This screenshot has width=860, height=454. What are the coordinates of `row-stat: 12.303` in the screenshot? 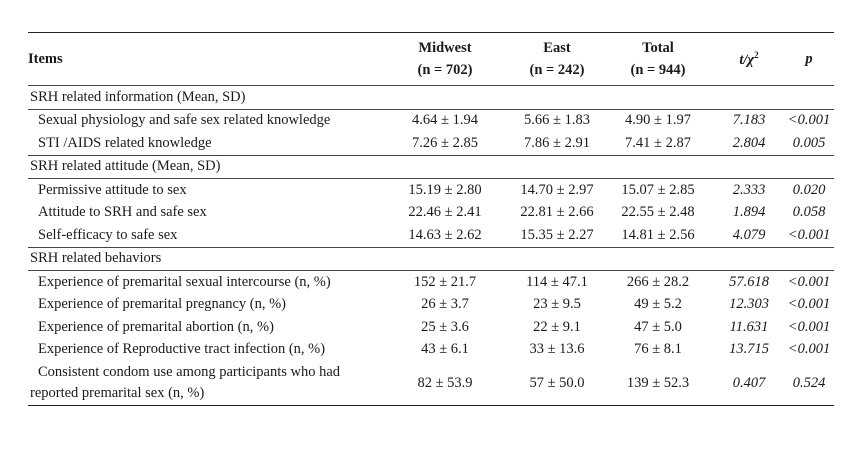 It's located at (749, 304).